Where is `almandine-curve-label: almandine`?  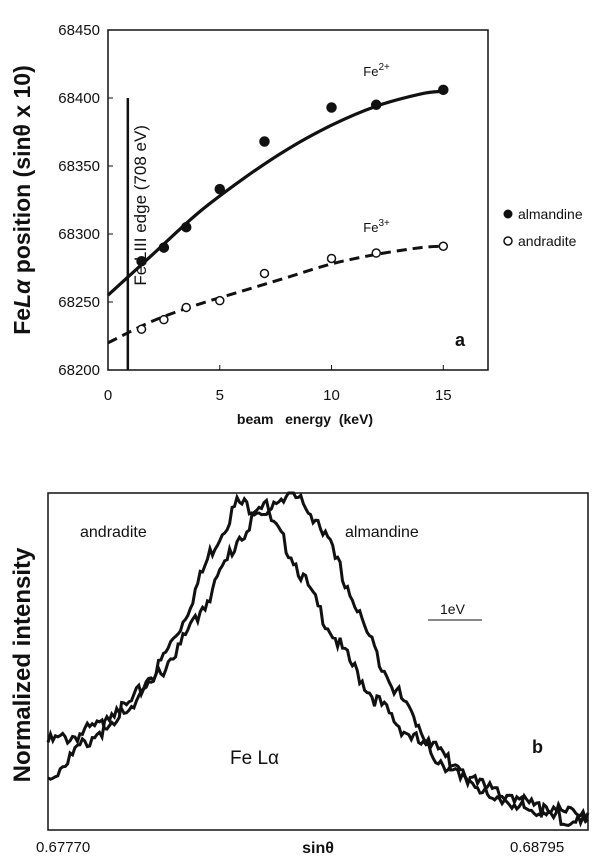
almandine-curve-label: almandine is located at coordinates (382, 532).